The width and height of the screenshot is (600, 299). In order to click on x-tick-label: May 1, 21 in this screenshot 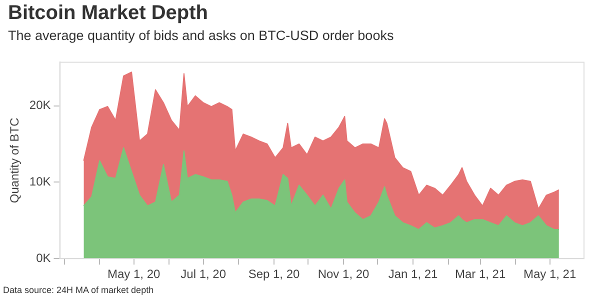, I will do `click(549, 274)`.